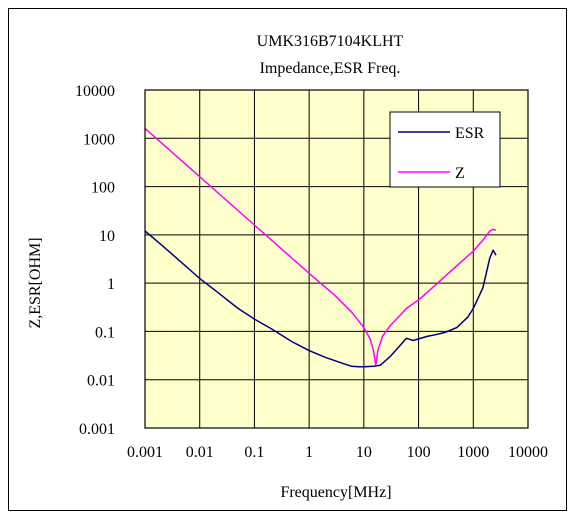  Describe the element at coordinates (35, 282) in the screenshot. I see `y-axis-label: Z,ESR[OHM]` at that location.